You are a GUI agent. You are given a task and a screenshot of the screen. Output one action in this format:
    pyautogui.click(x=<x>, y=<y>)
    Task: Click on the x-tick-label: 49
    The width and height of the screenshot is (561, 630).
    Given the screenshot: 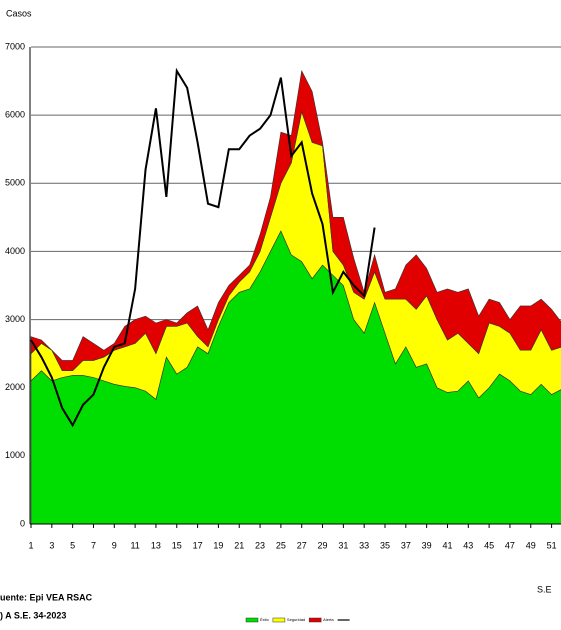 What is the action you would take?
    pyautogui.click(x=531, y=545)
    